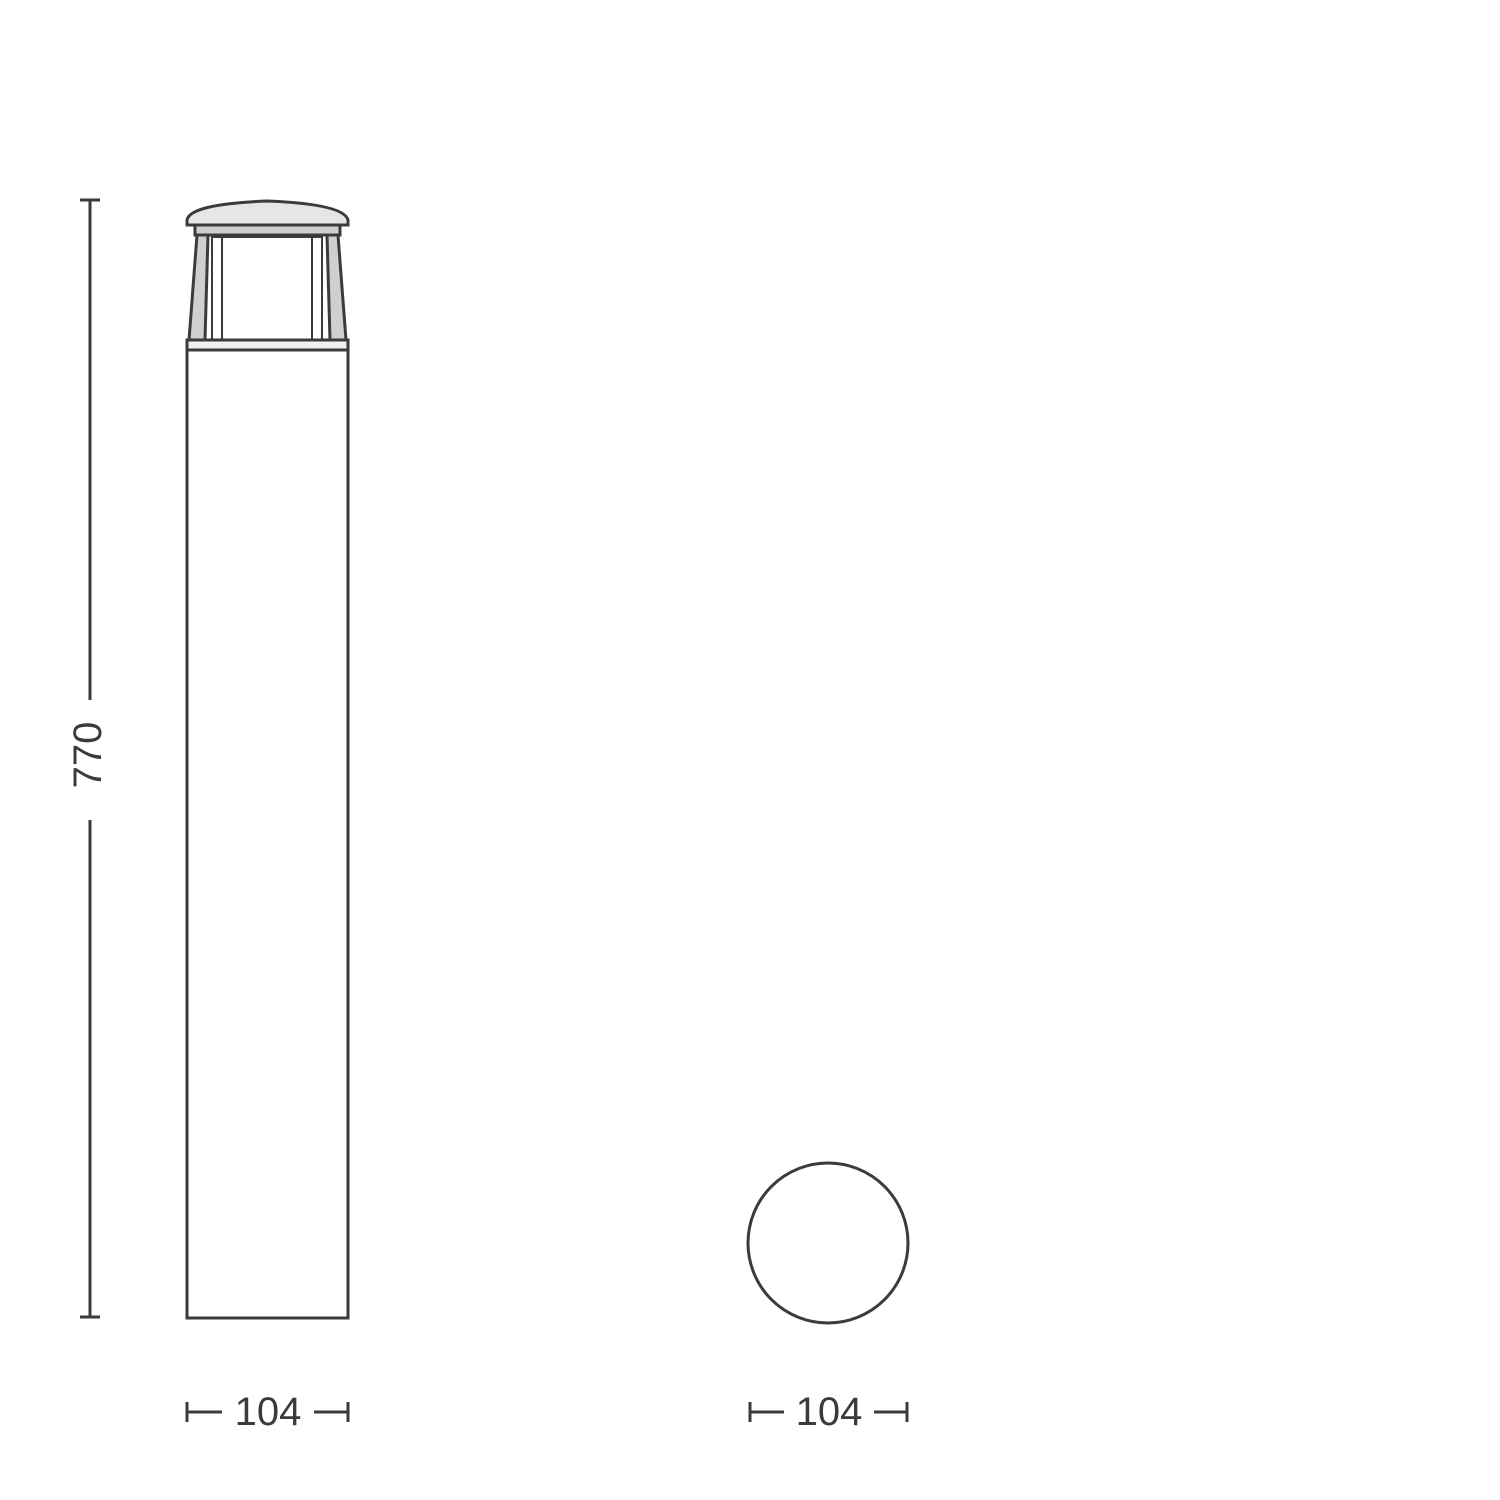  I want to click on bollard-right-post, so click(336, 287).